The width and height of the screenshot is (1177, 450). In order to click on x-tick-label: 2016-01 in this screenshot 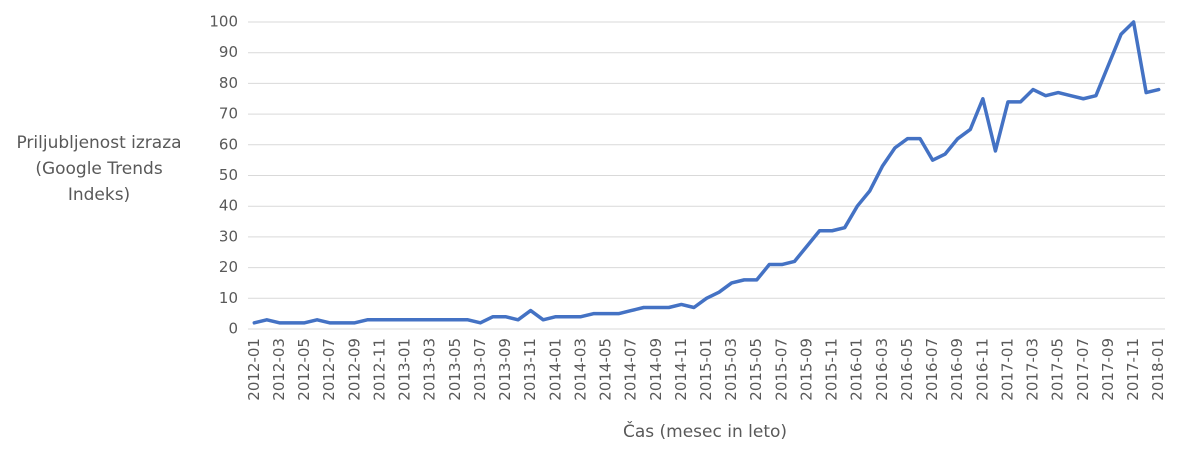, I will do `click(857, 369)`.